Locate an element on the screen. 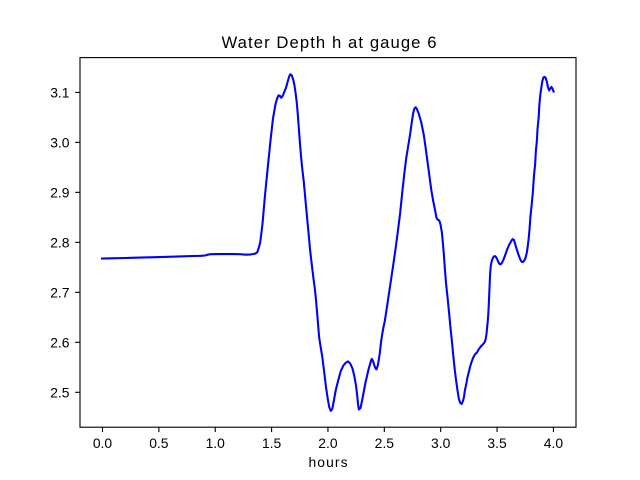 Image resolution: width=640 pixels, height=480 pixels. svg-text: 2.9 is located at coordinates (60, 193).